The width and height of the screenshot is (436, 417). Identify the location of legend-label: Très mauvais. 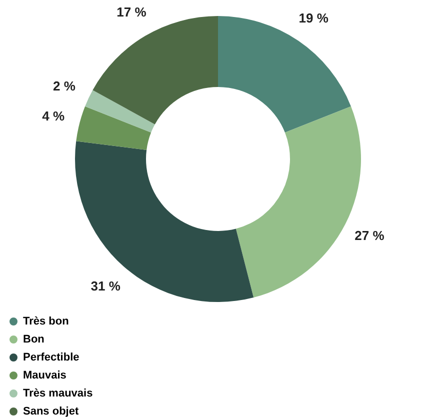
(58, 394).